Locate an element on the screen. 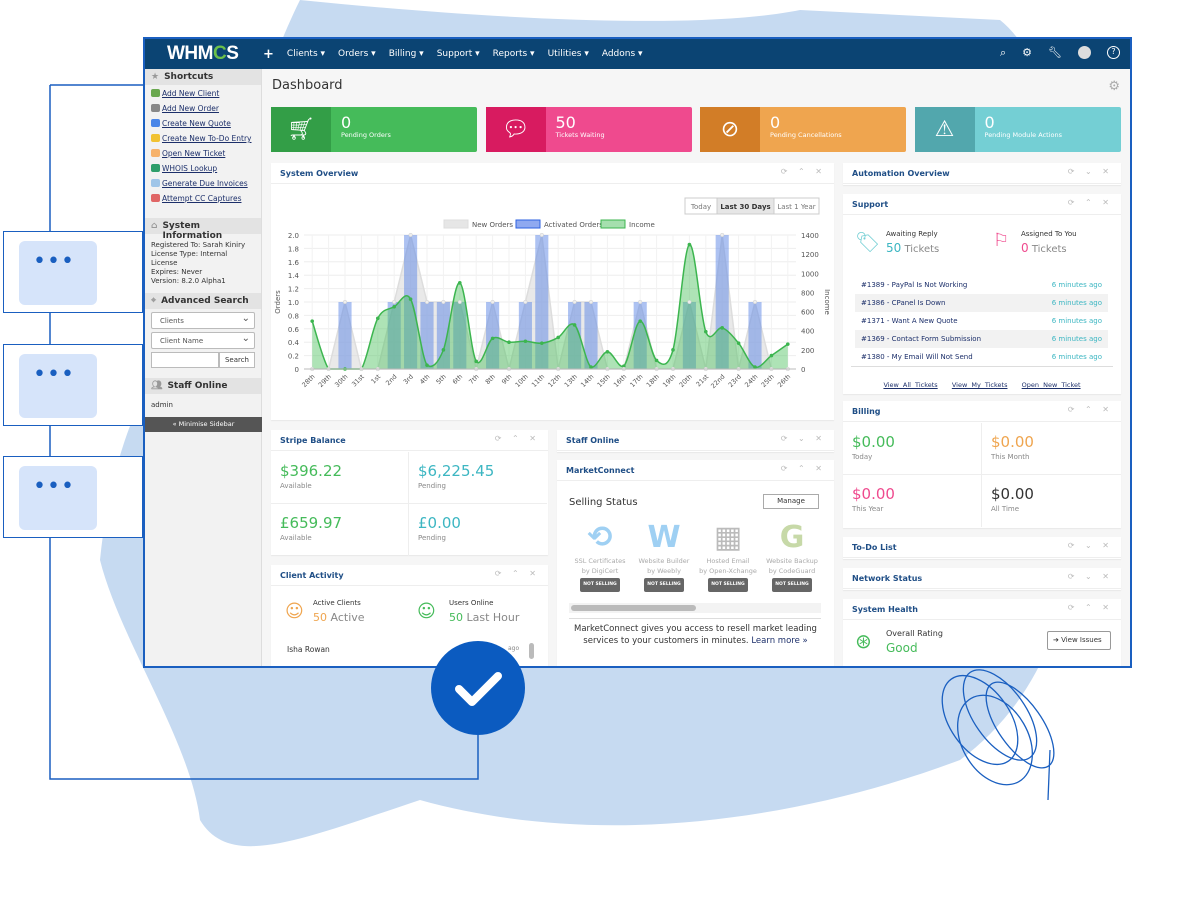 This screenshot has width=1192, height=904. range-label: Last 1 Year is located at coordinates (796, 207).